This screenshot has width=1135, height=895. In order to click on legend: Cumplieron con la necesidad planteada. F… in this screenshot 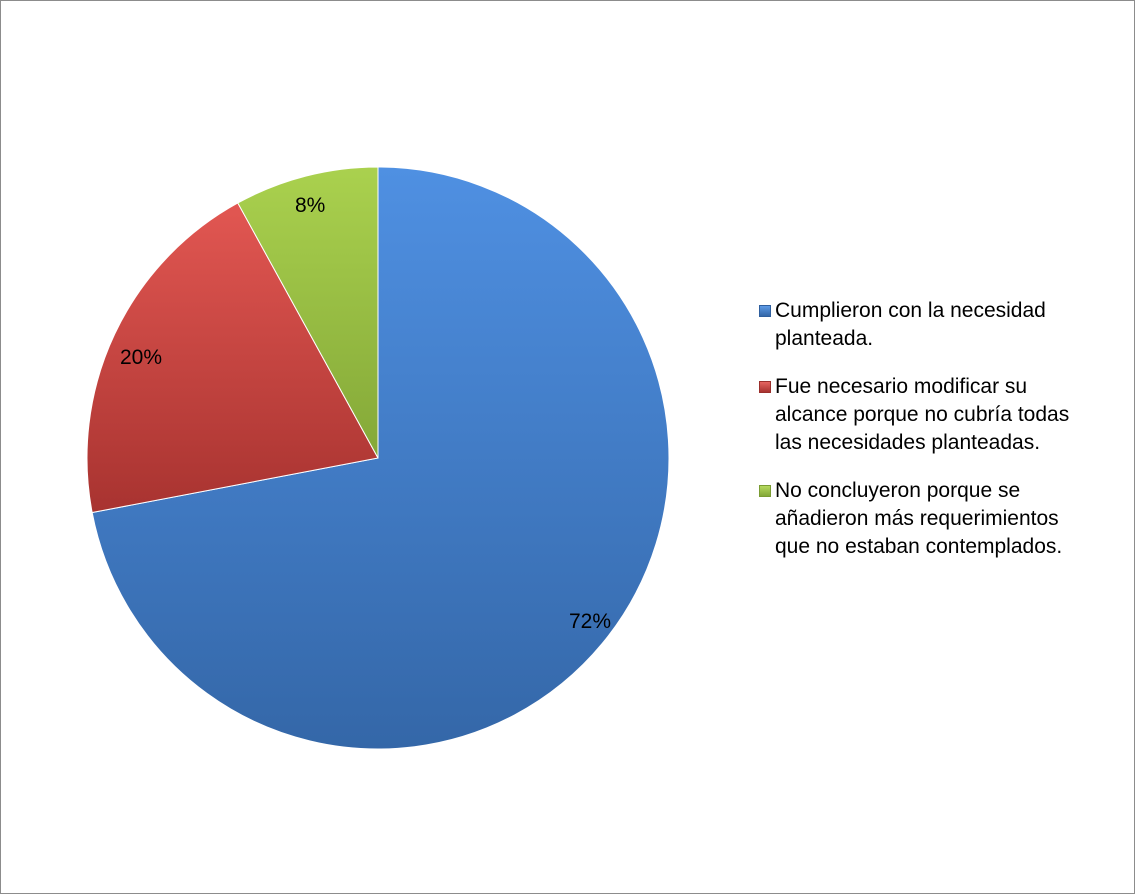, I will do `click(944, 439)`.